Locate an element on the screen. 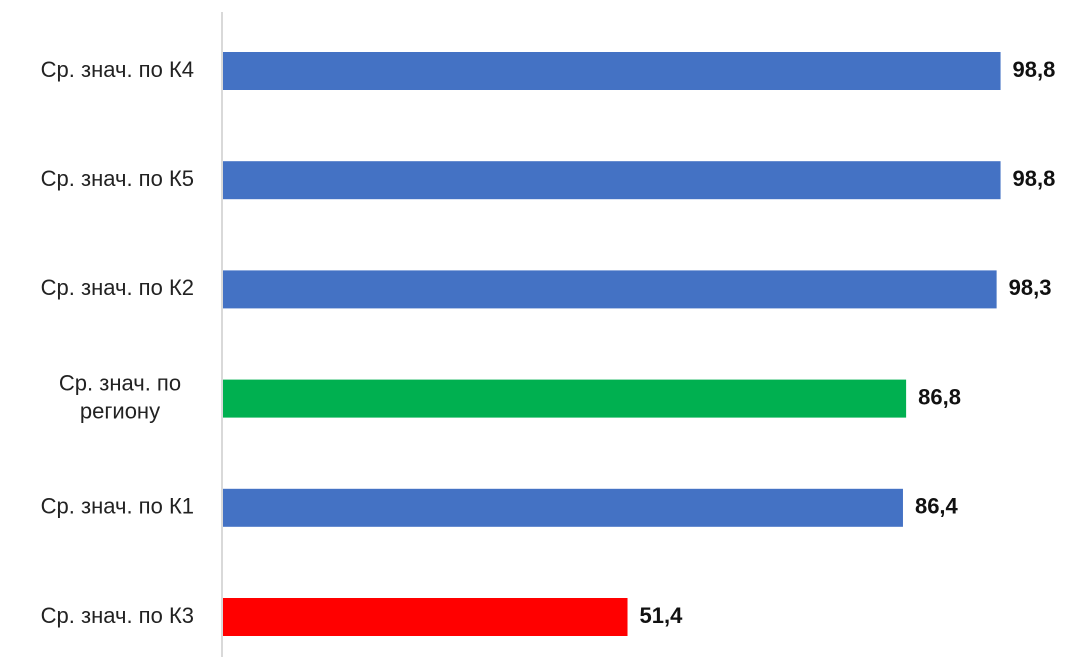 This screenshot has height=657, width=1074. category-label-5: Ср. знач. по К1 is located at coordinates (117, 506).